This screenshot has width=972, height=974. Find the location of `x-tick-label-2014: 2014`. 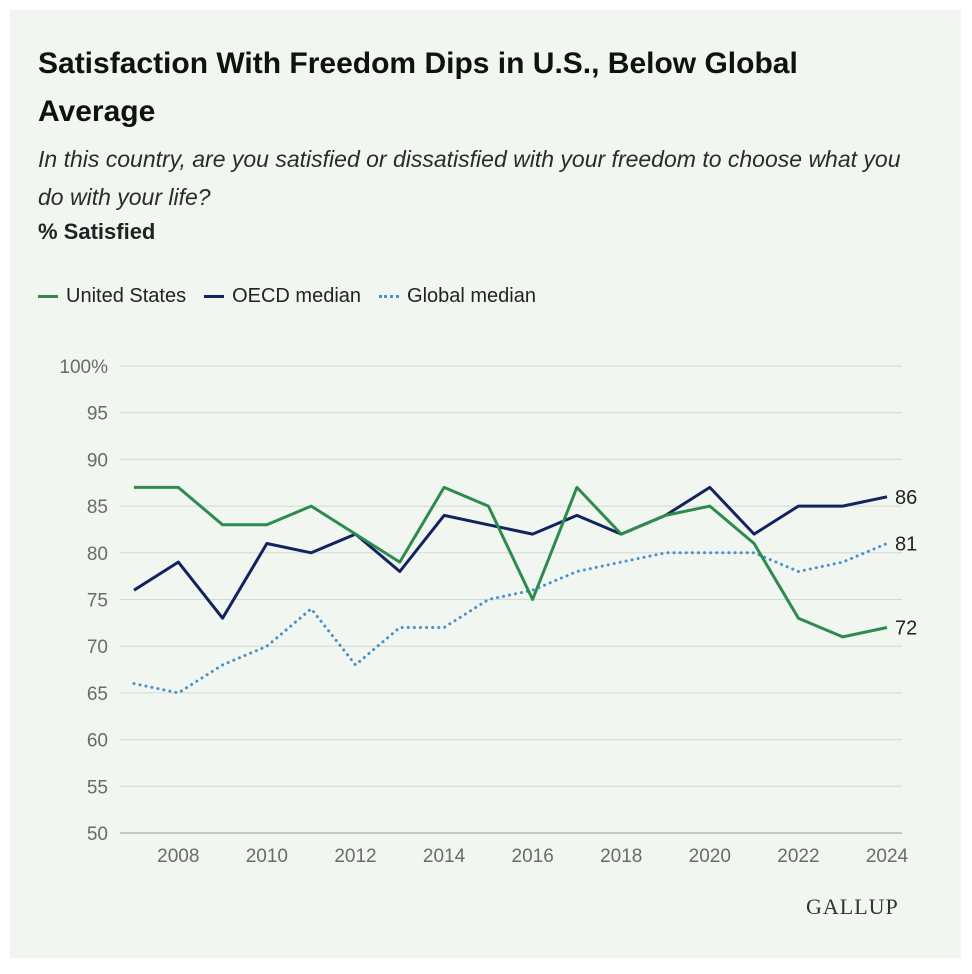

x-tick-label-2014: 2014 is located at coordinates (444, 856).